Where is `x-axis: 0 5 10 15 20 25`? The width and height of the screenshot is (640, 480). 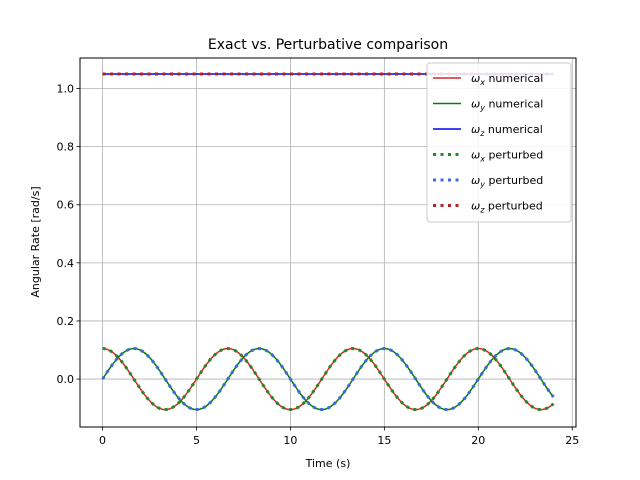 x-axis: 0 5 10 15 20 25 is located at coordinates (339, 437).